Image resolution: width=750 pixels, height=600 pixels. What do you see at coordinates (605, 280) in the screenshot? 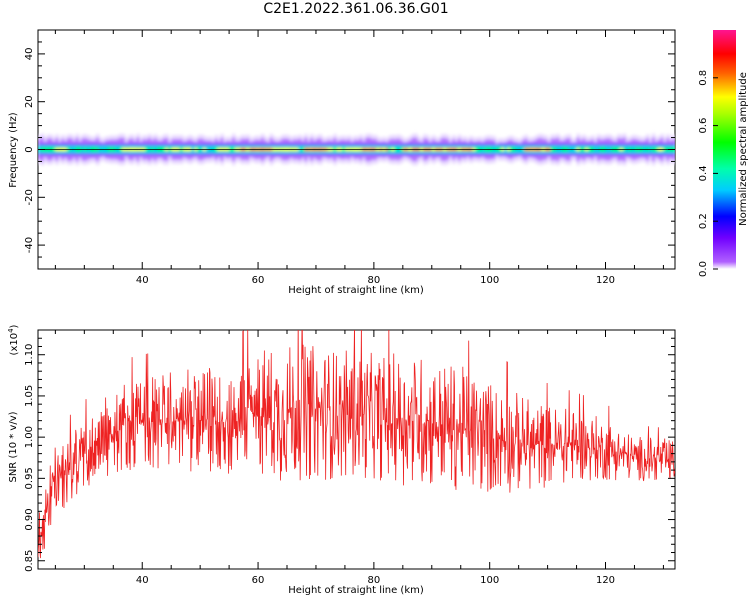
I see `spectrogram-xtick-label: 120` at bounding box center [605, 280].